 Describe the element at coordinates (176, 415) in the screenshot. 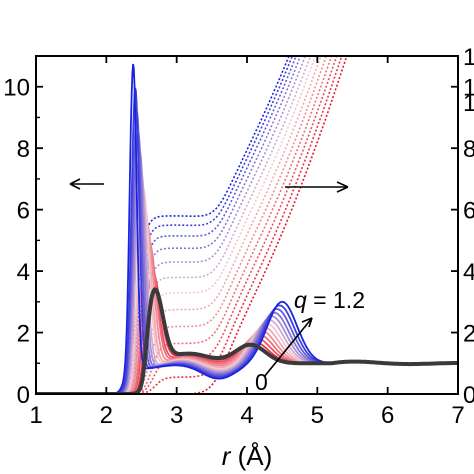

I see `x-tick-label: 3` at that location.